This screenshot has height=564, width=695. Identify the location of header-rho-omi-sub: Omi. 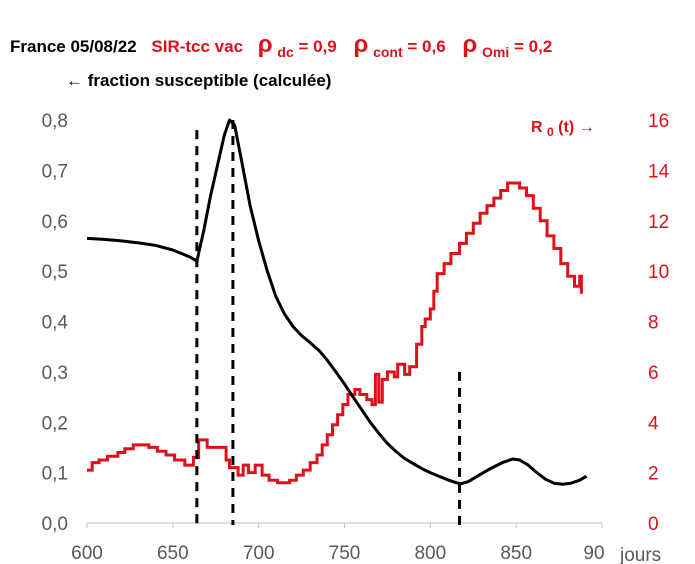
(495, 52).